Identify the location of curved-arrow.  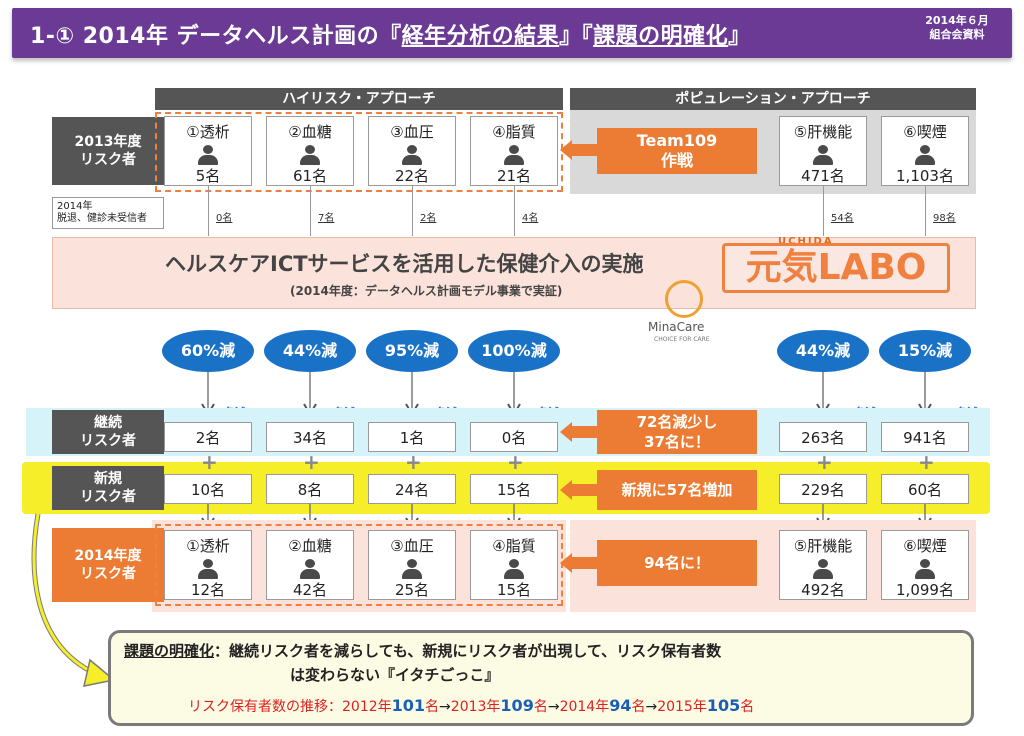
(73, 600).